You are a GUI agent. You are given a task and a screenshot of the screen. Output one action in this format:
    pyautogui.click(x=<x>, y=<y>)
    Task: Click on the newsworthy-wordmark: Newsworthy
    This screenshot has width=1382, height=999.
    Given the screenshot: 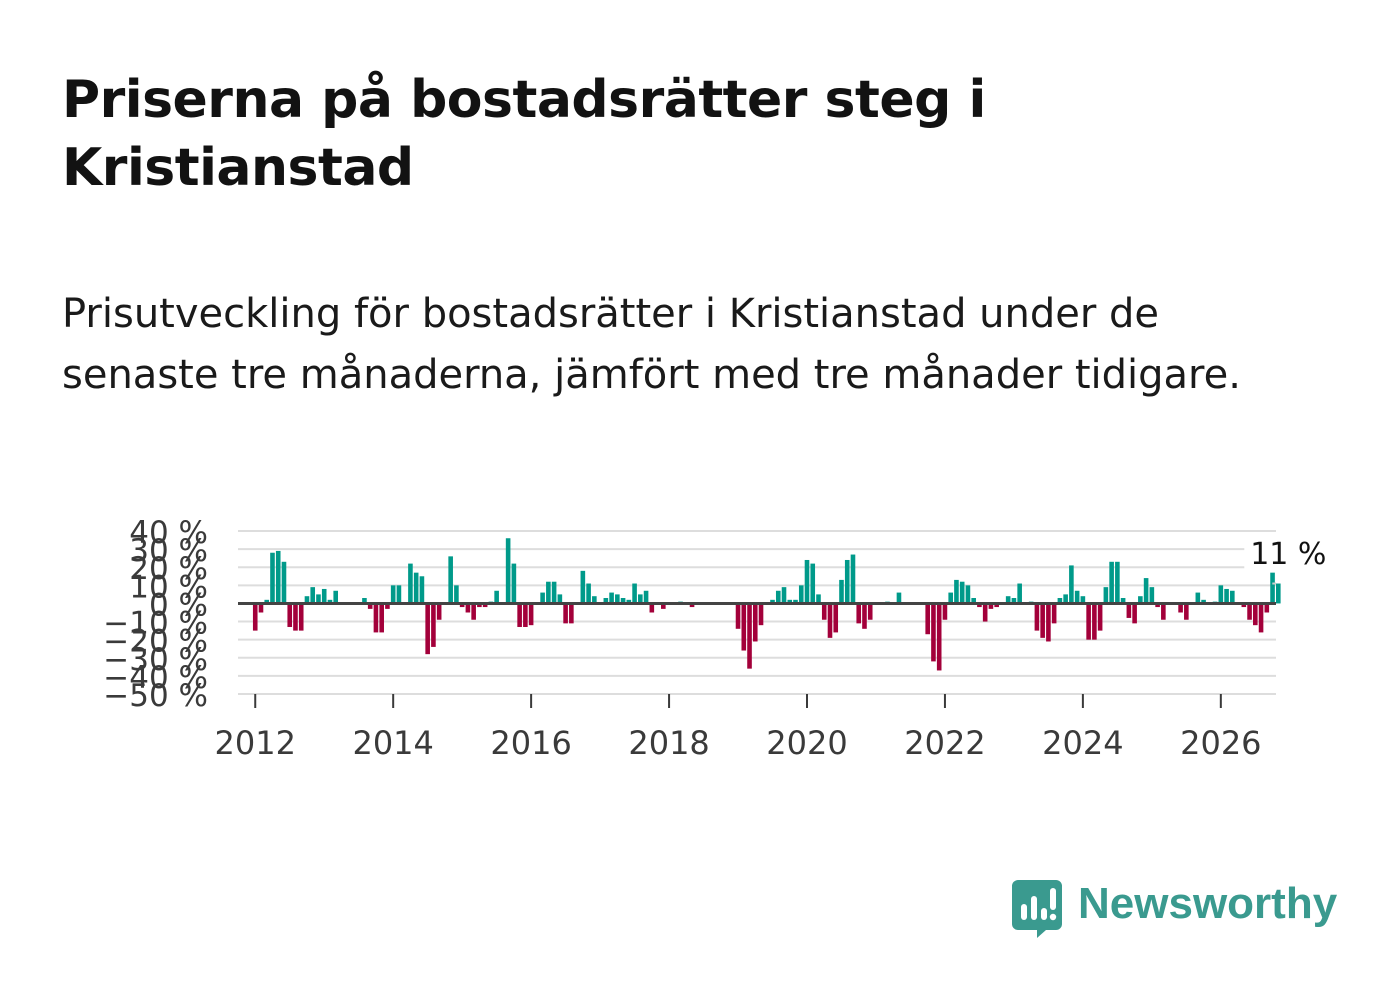 What is the action you would take?
    pyautogui.click(x=1208, y=903)
    